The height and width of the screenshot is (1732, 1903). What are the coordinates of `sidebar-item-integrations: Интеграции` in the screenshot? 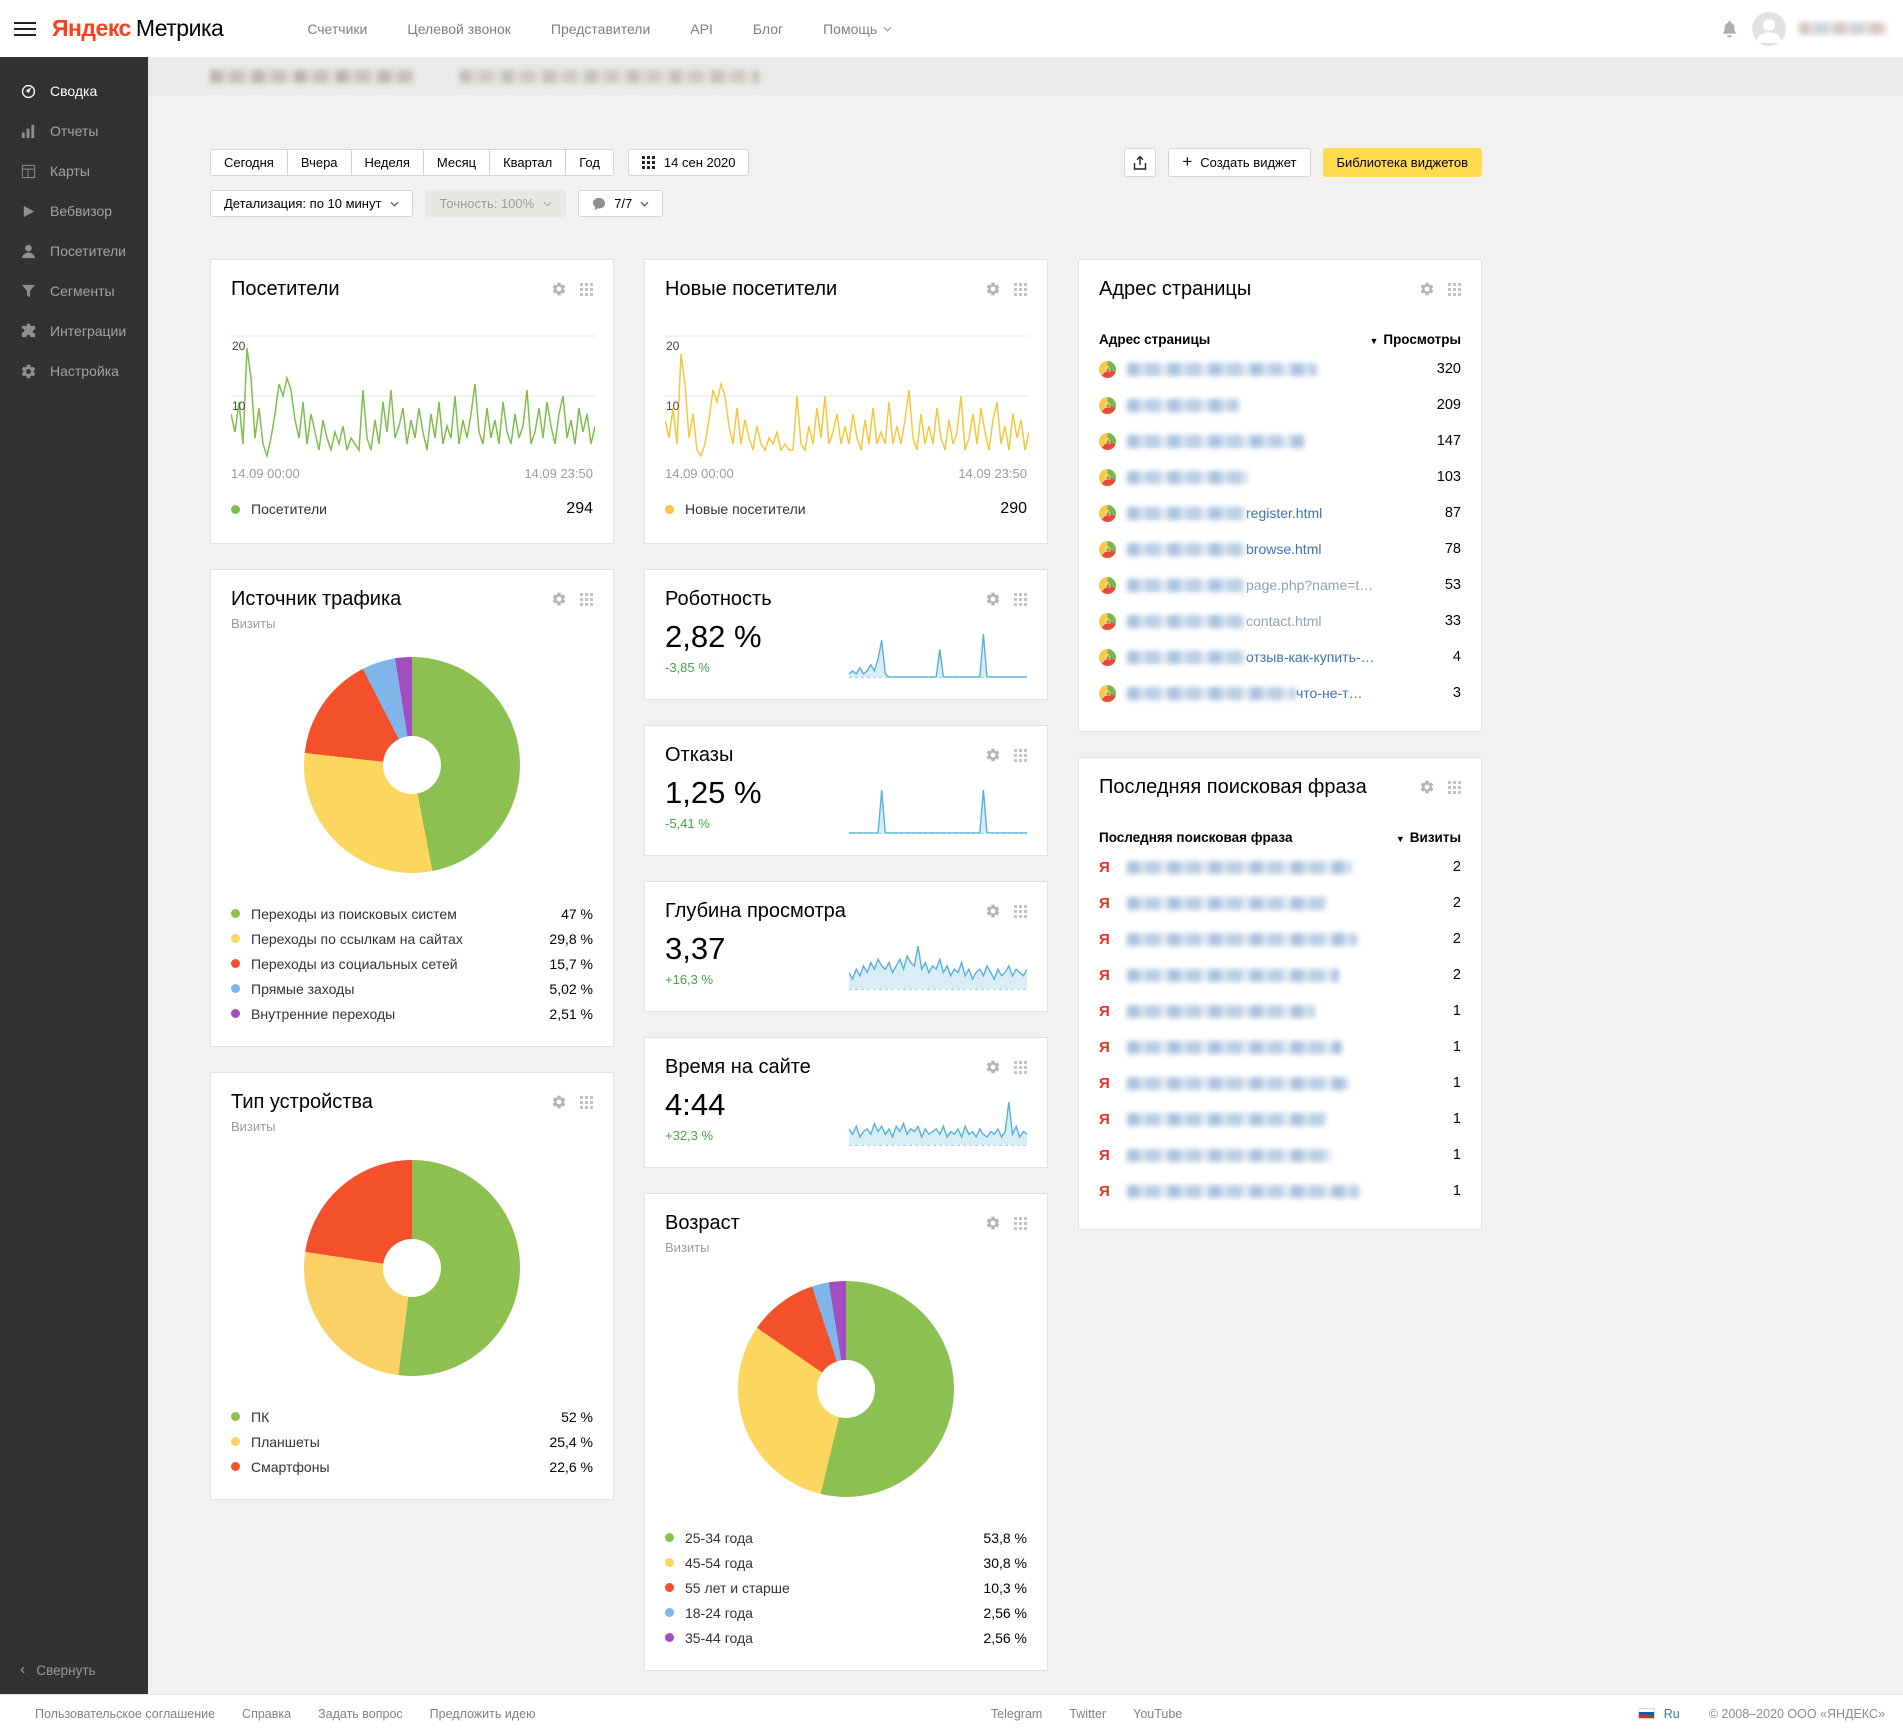 It's located at (74, 331).